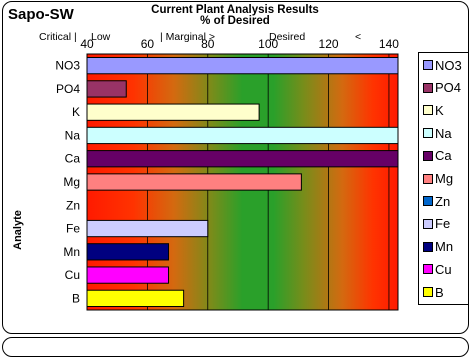 The image size is (473, 357). What do you see at coordinates (73, 159) in the screenshot?
I see `category-label: Ca` at bounding box center [73, 159].